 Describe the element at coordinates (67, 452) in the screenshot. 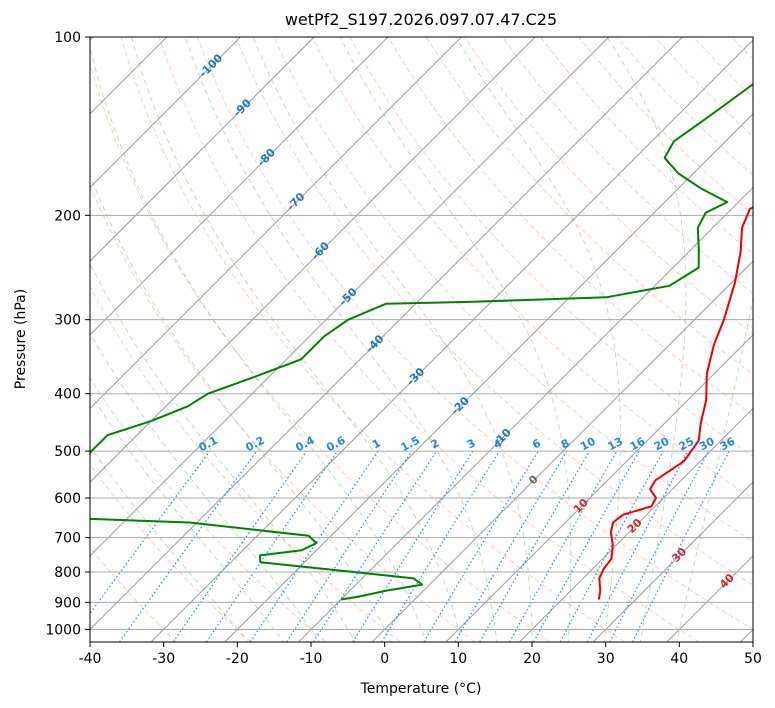

I see `y-tick-label: 500` at that location.